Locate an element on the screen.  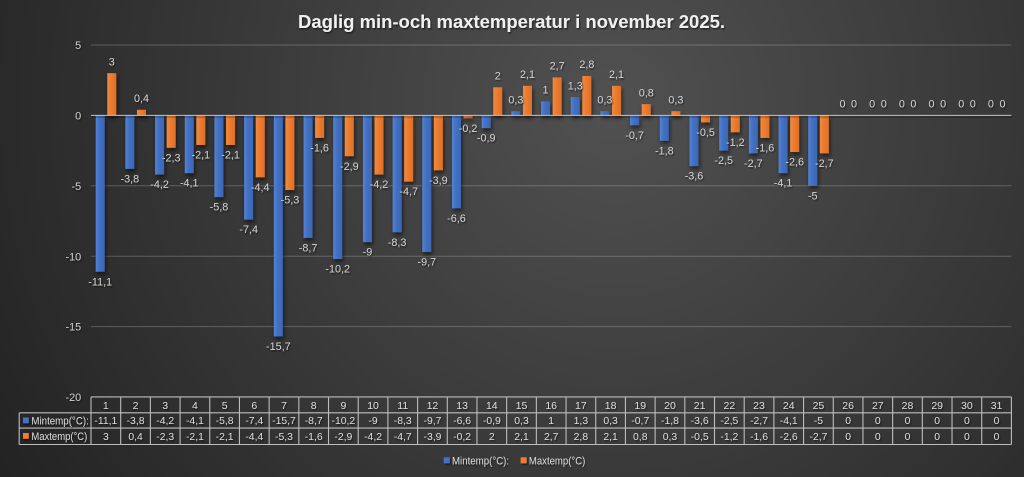
svg-text: 23 is located at coordinates (759, 406).